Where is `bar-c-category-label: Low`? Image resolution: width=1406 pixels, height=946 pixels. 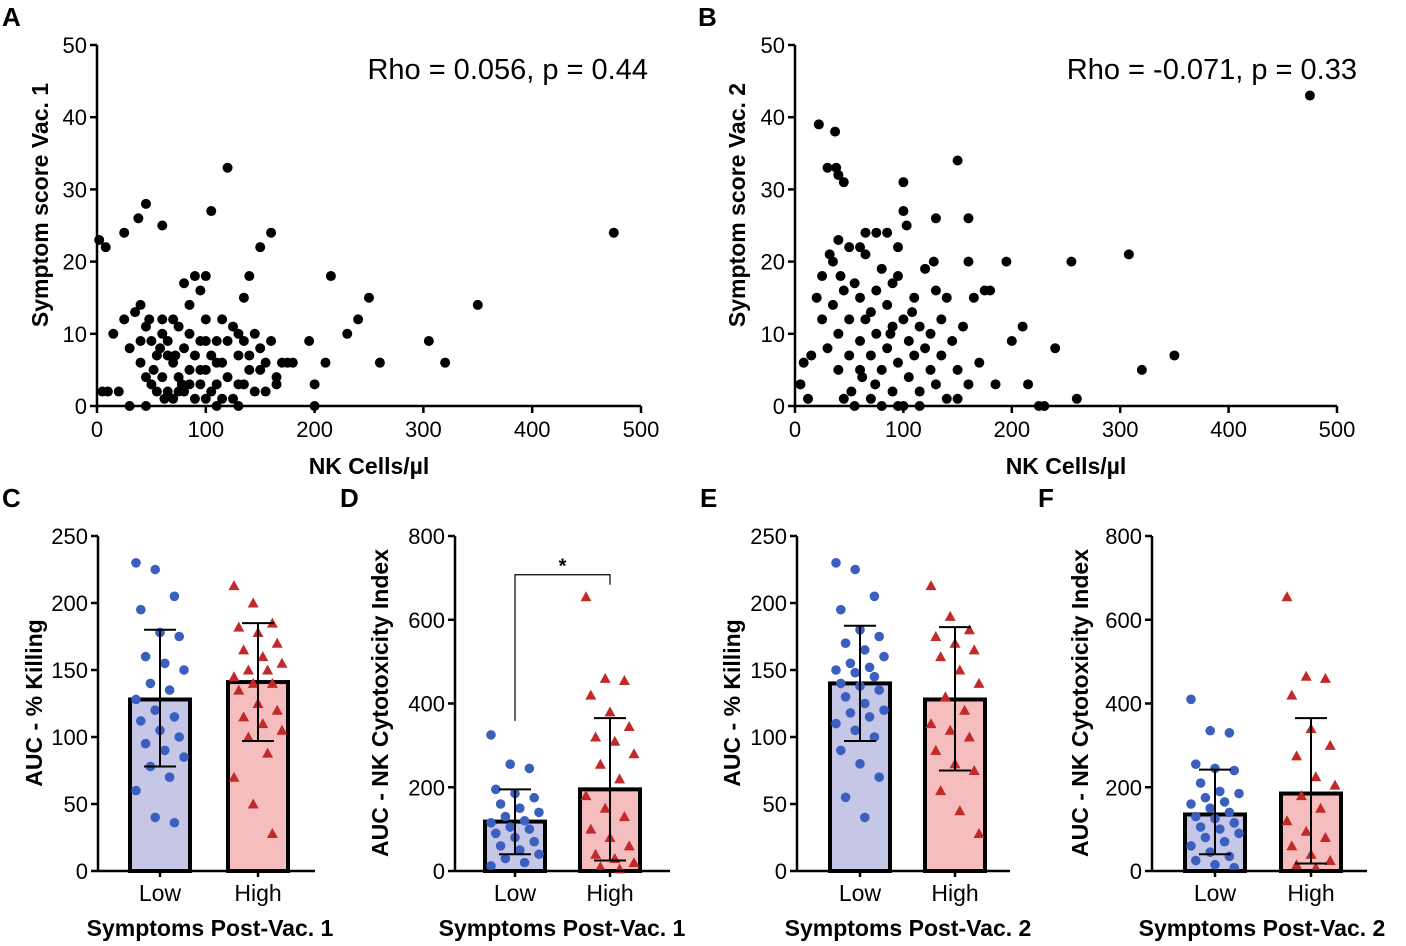 bar-c-category-label: Low is located at coordinates (160, 893).